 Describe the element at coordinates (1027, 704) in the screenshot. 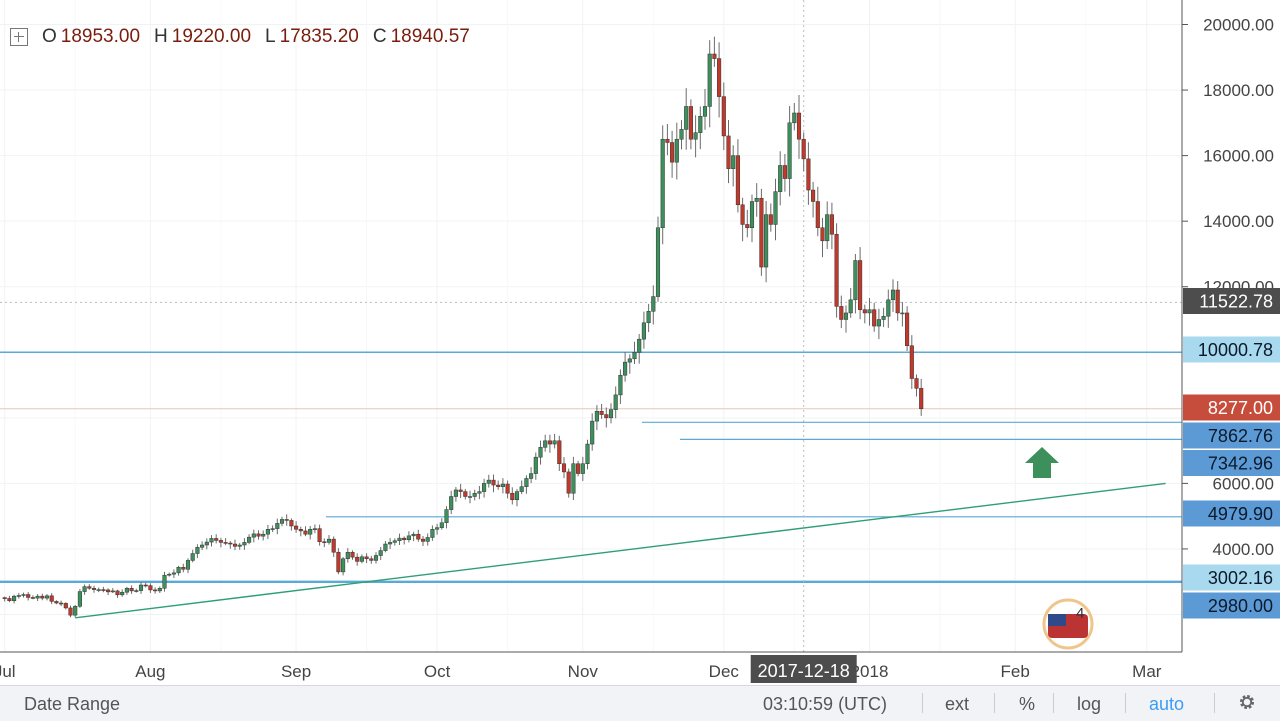

I see `percent-toggle: %` at that location.